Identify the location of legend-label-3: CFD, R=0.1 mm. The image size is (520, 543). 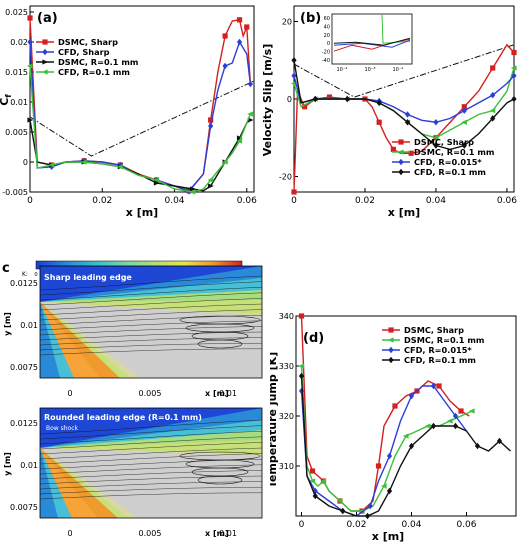
(450, 172).